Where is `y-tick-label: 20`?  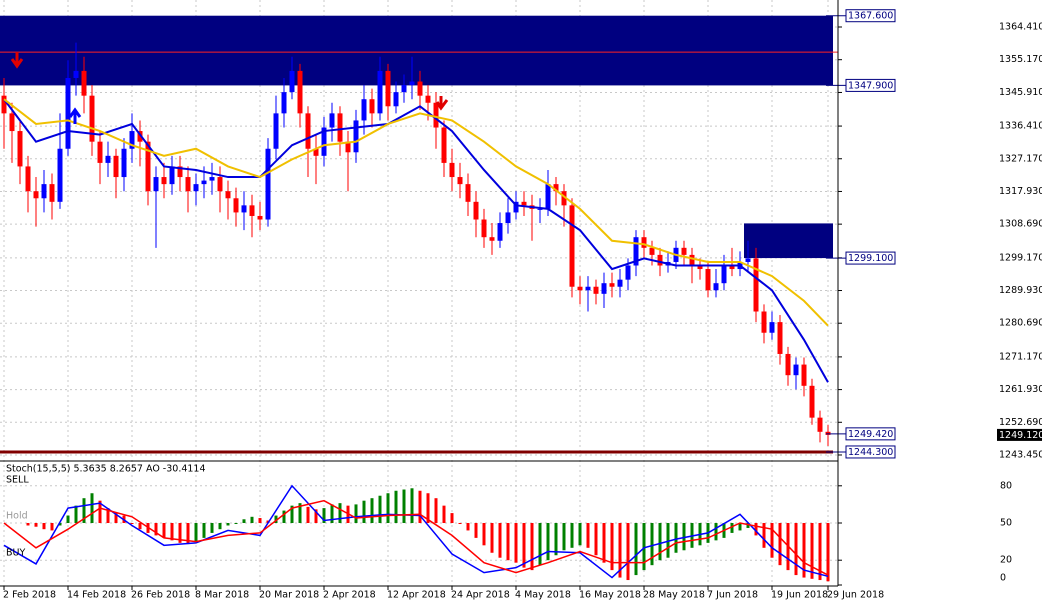 y-tick-label: 20 is located at coordinates (1006, 560).